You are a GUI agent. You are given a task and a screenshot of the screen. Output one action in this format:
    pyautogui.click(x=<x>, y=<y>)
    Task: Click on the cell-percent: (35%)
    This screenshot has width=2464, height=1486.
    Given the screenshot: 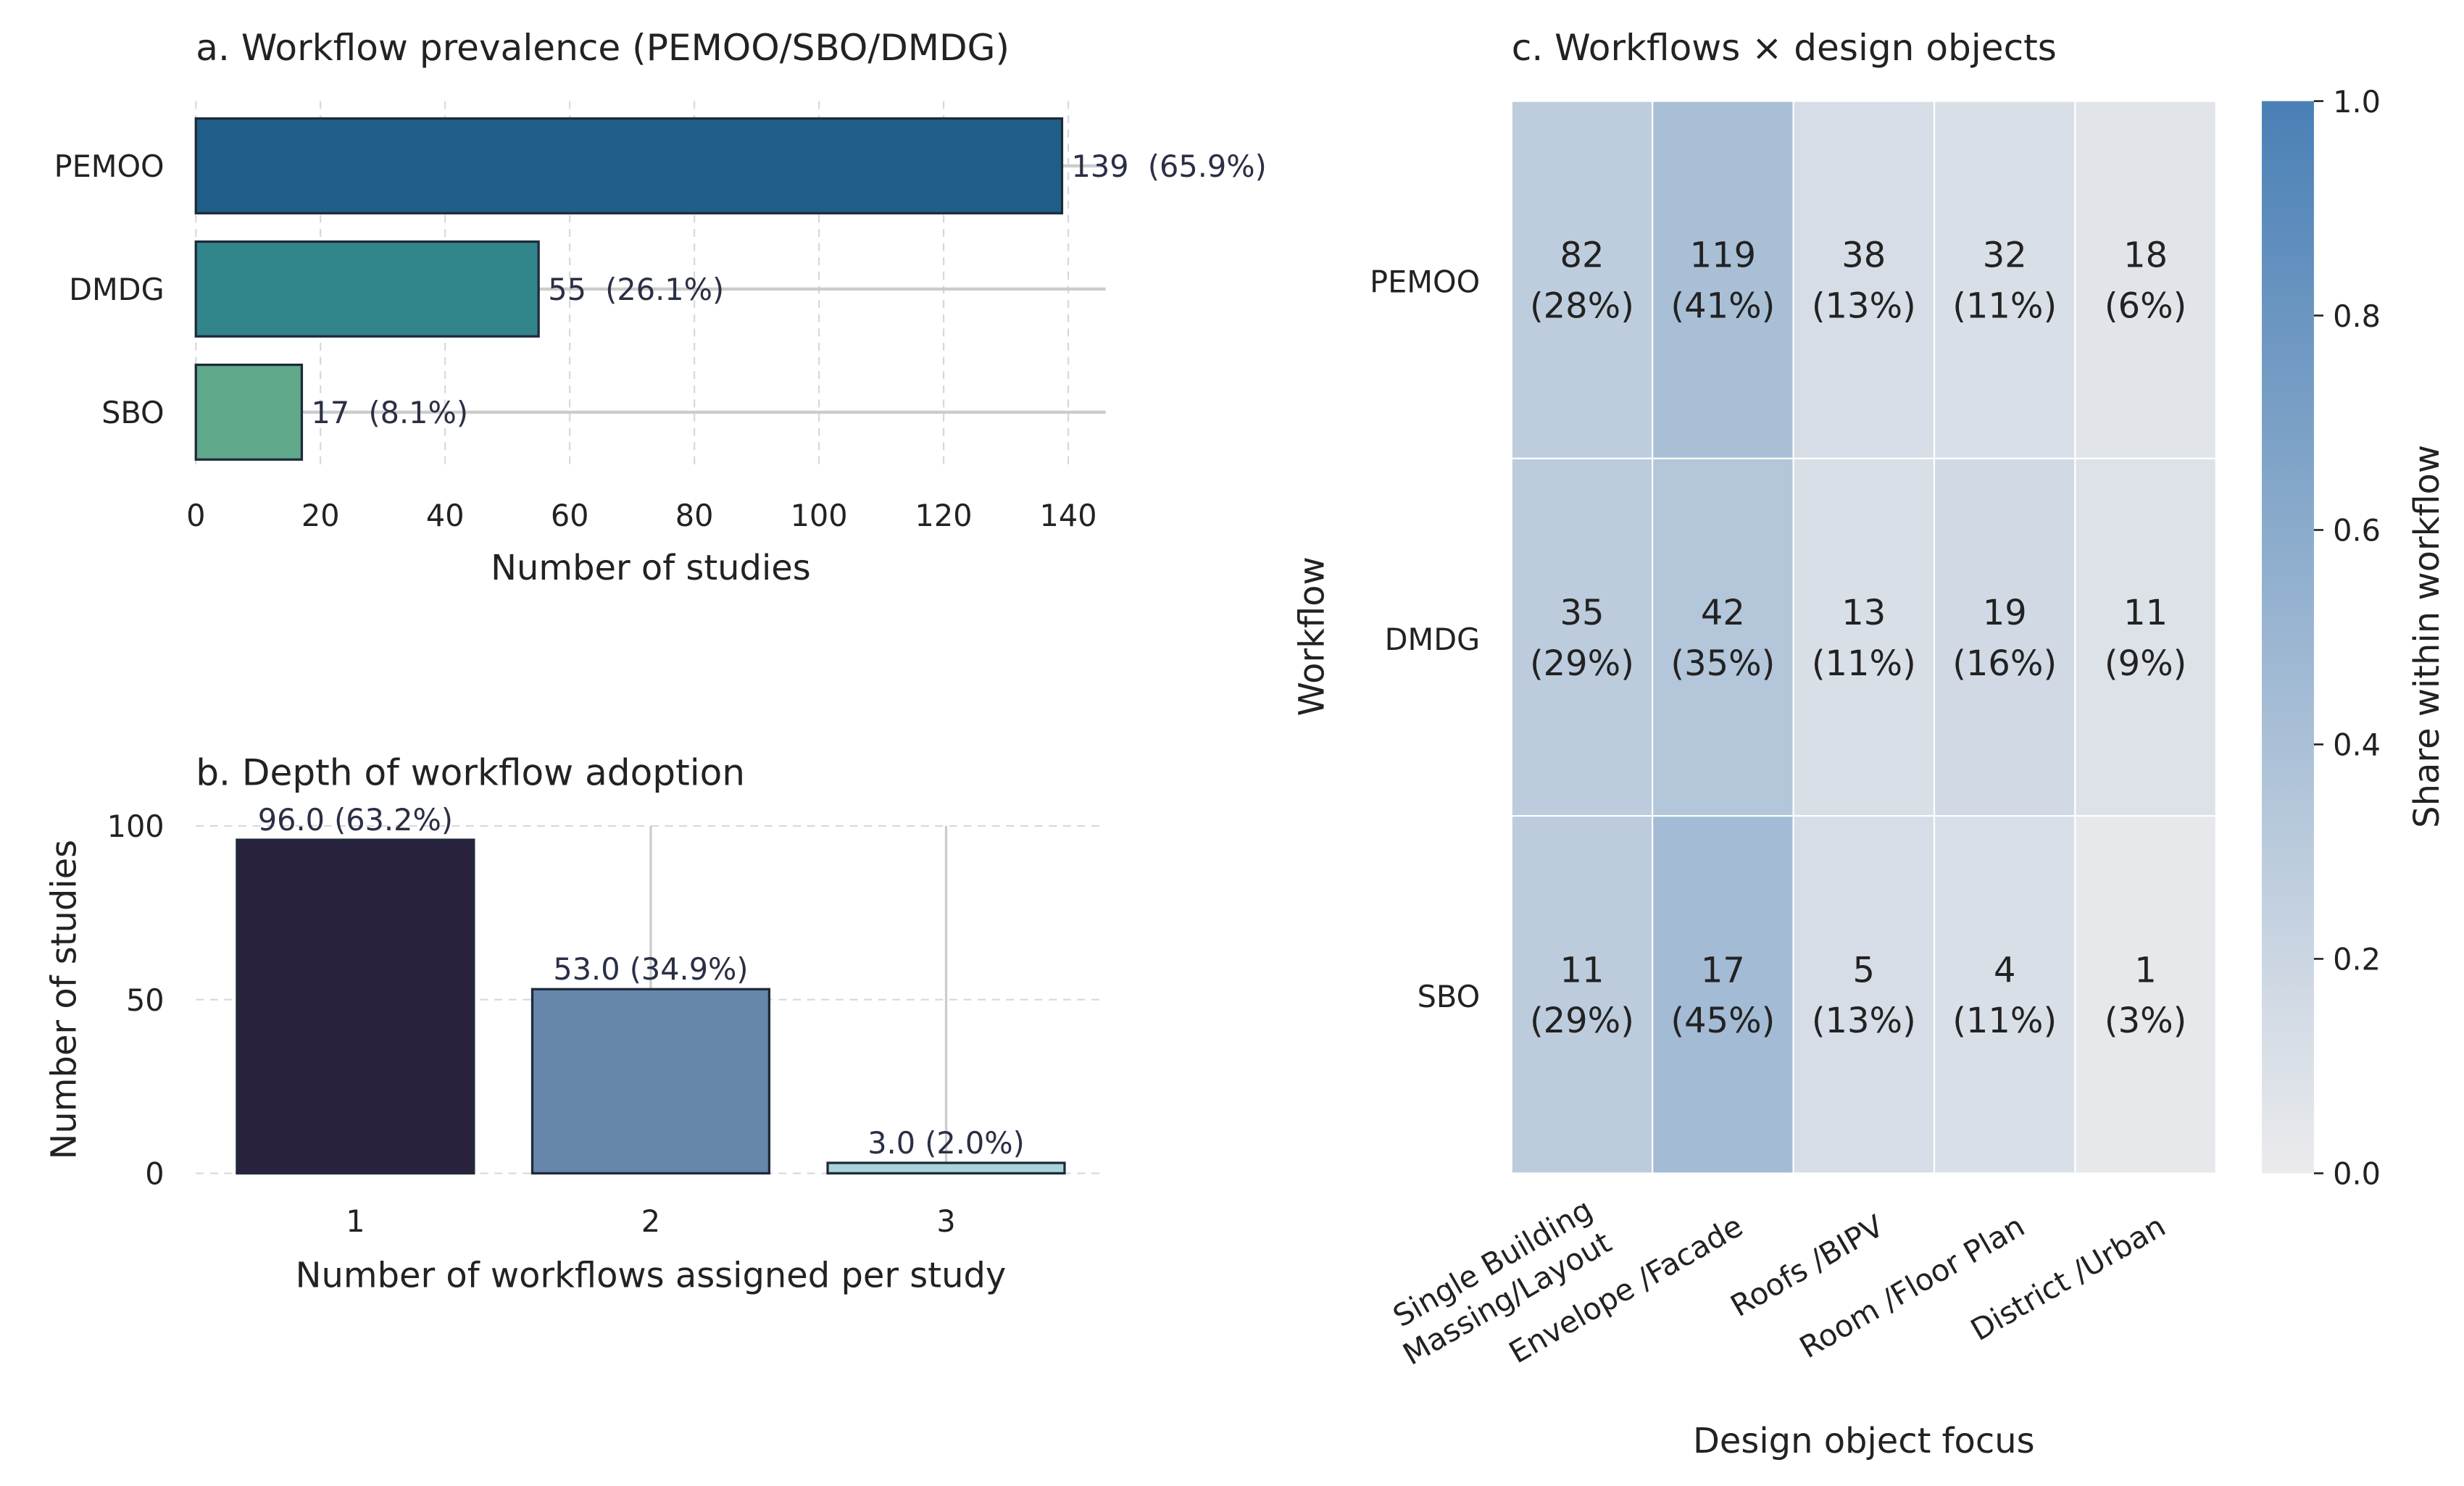 What is the action you would take?
    pyautogui.click(x=1722, y=664)
    